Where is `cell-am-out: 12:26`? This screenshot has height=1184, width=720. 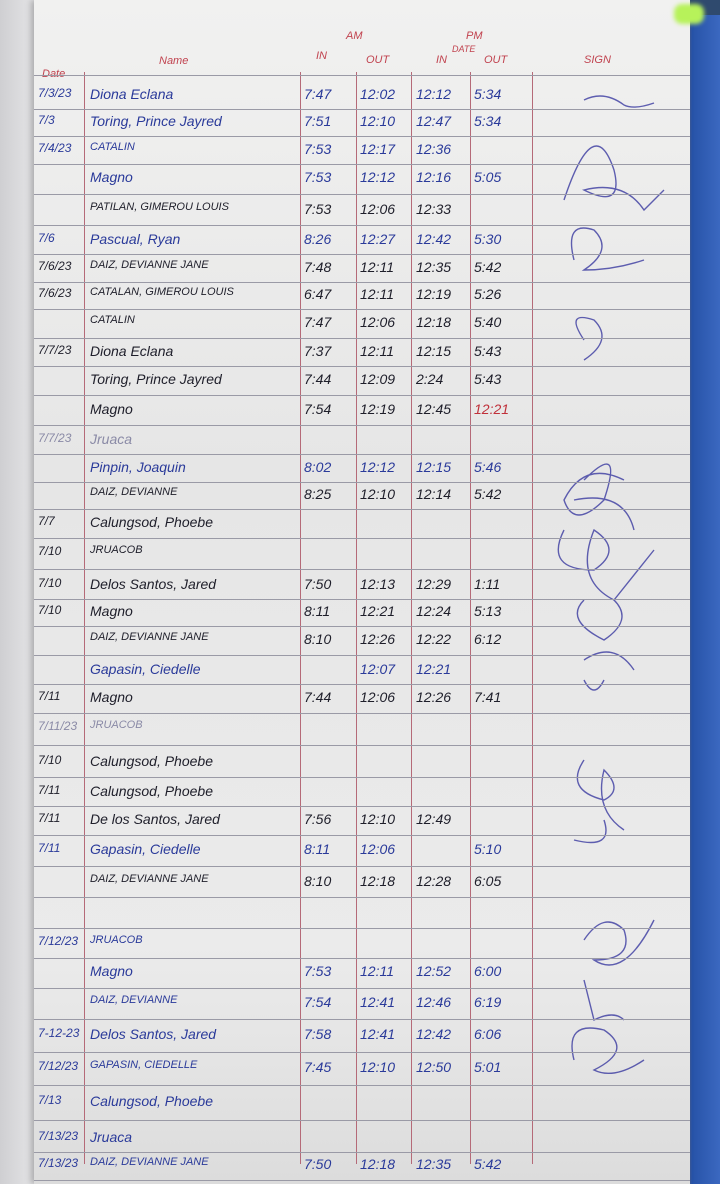 cell-am-out: 12:26 is located at coordinates (378, 639).